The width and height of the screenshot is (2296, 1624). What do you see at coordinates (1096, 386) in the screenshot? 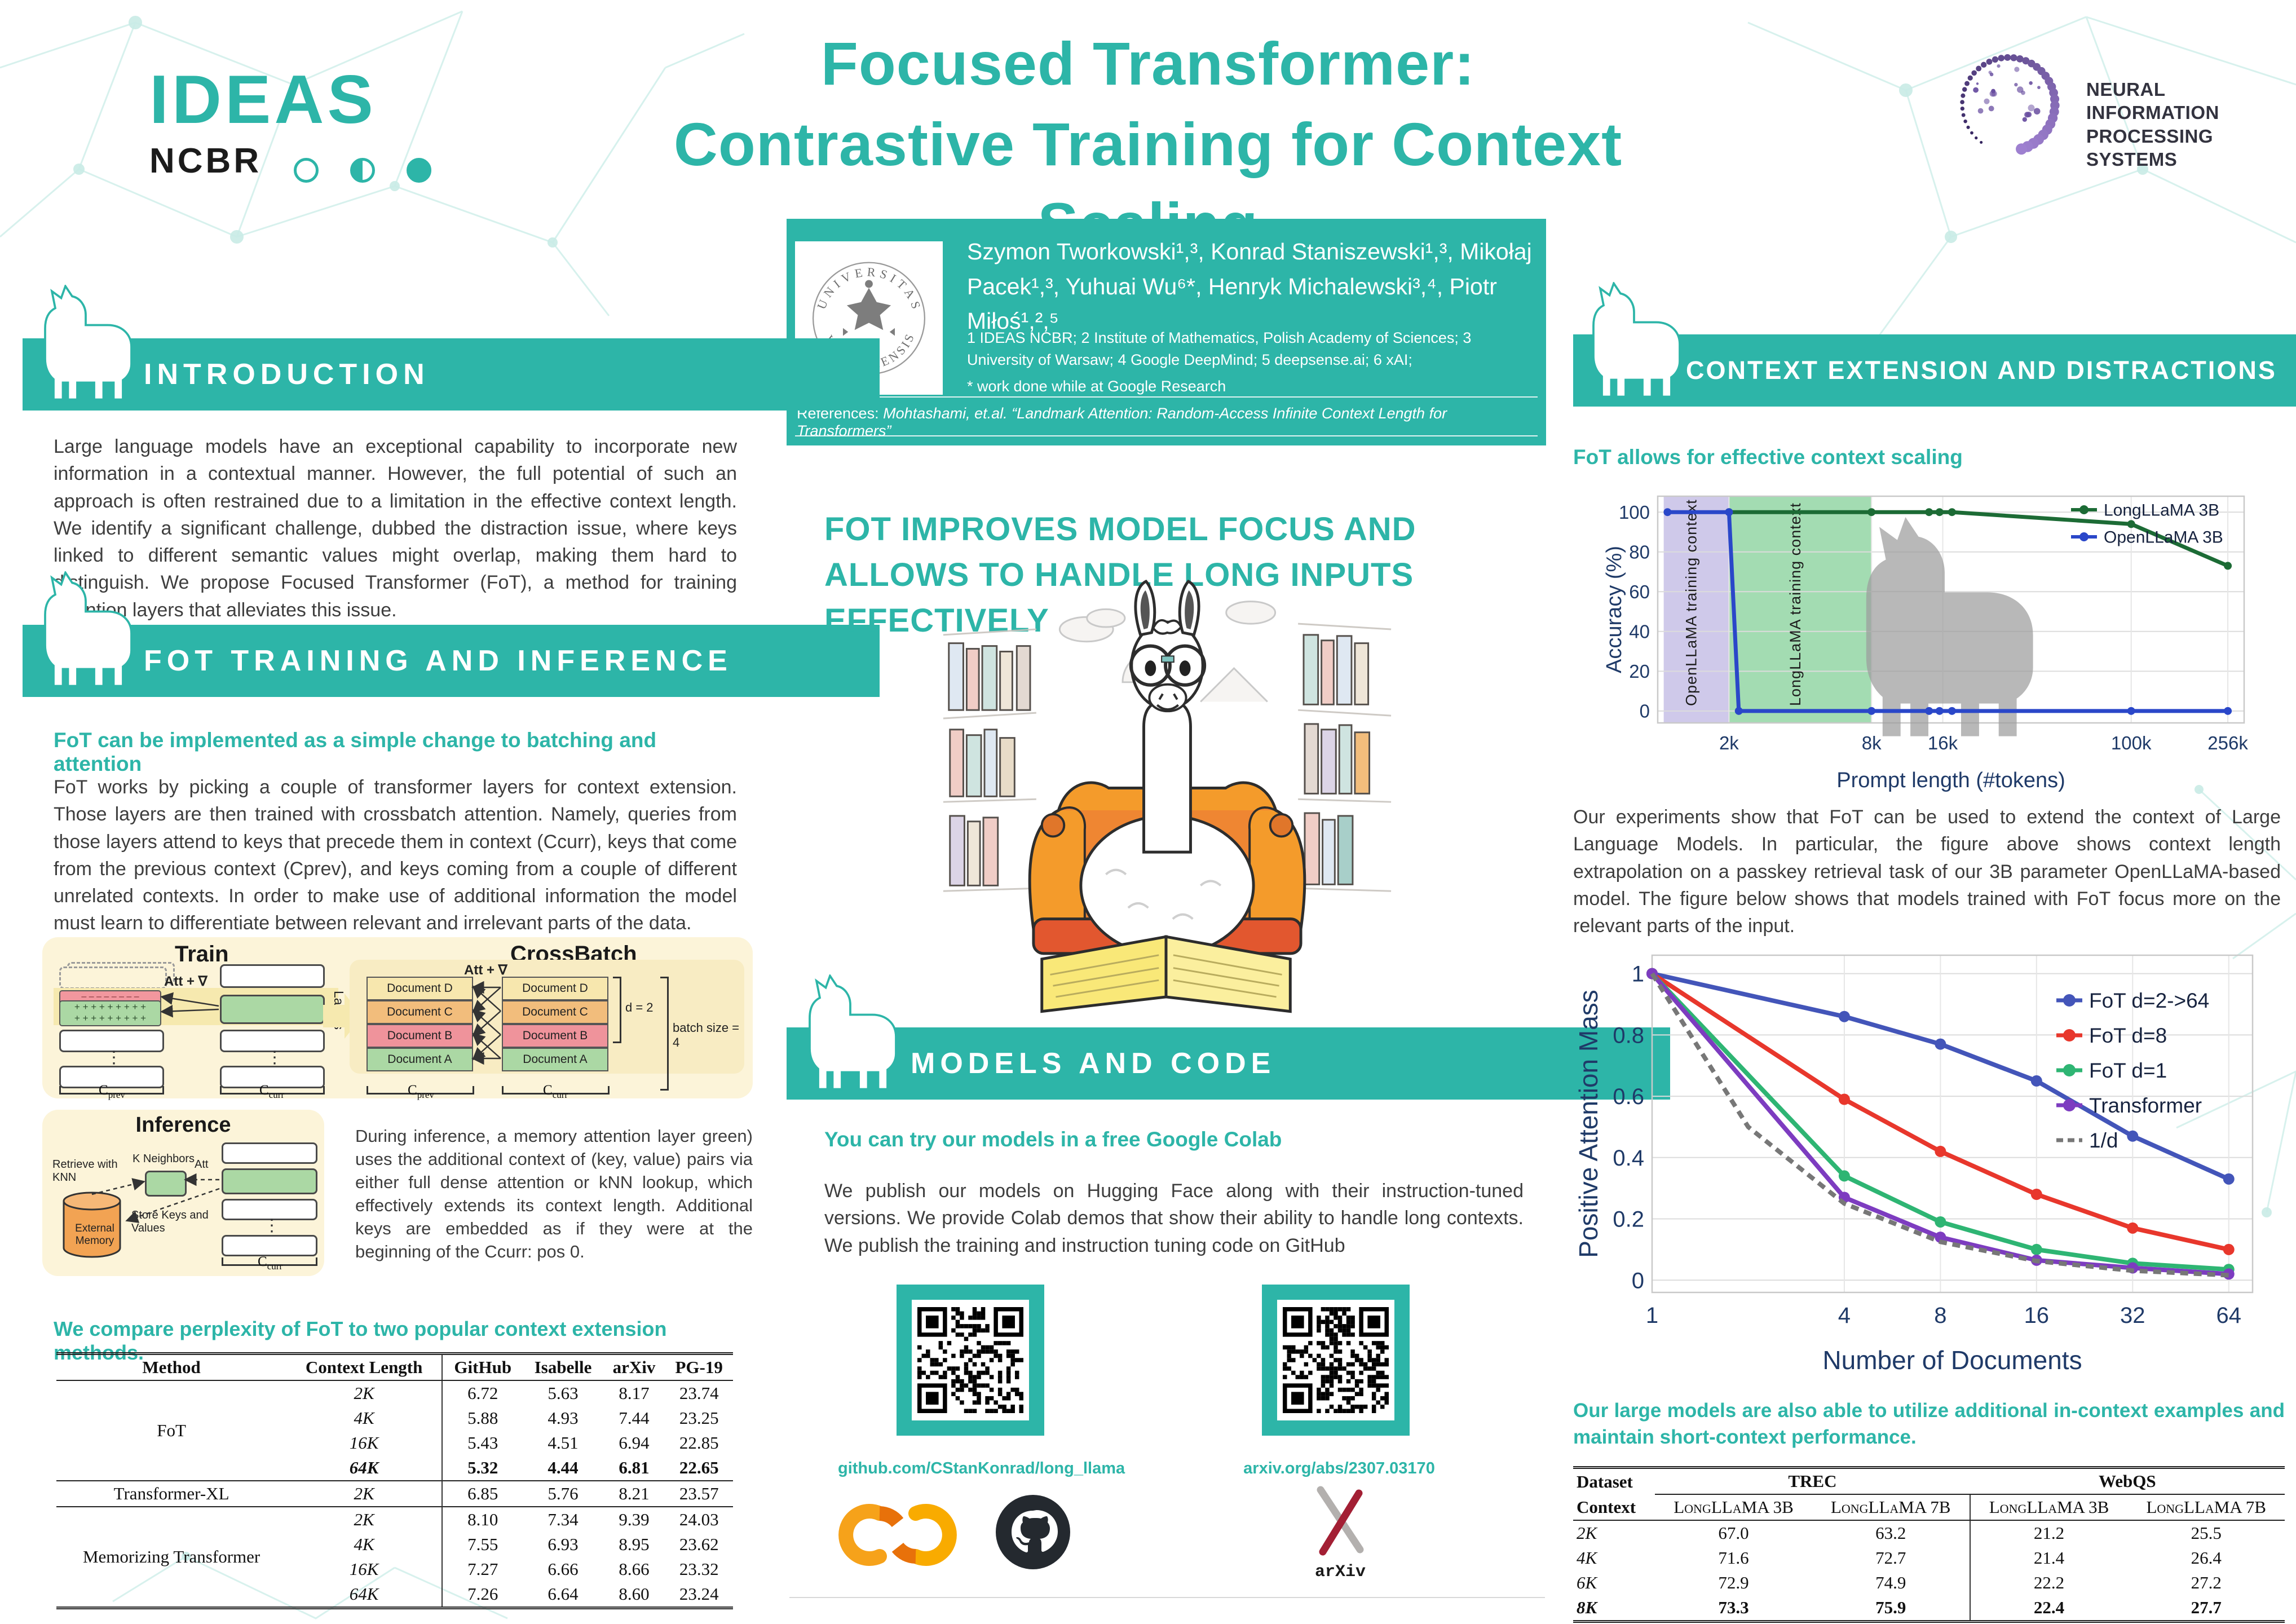
I see `work-note: * work done while at Google Research` at bounding box center [1096, 386].